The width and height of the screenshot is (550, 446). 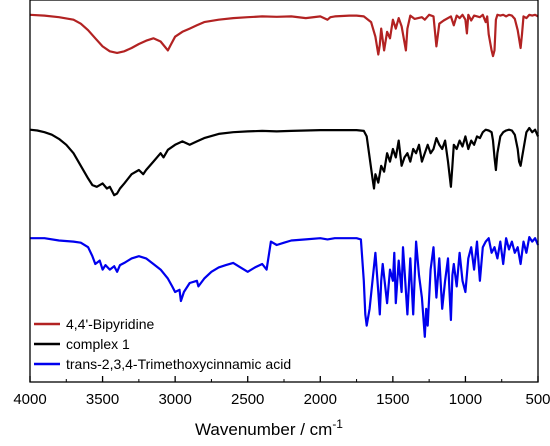 What do you see at coordinates (247, 399) in the screenshot?
I see `x-tick-label: 2500` at bounding box center [247, 399].